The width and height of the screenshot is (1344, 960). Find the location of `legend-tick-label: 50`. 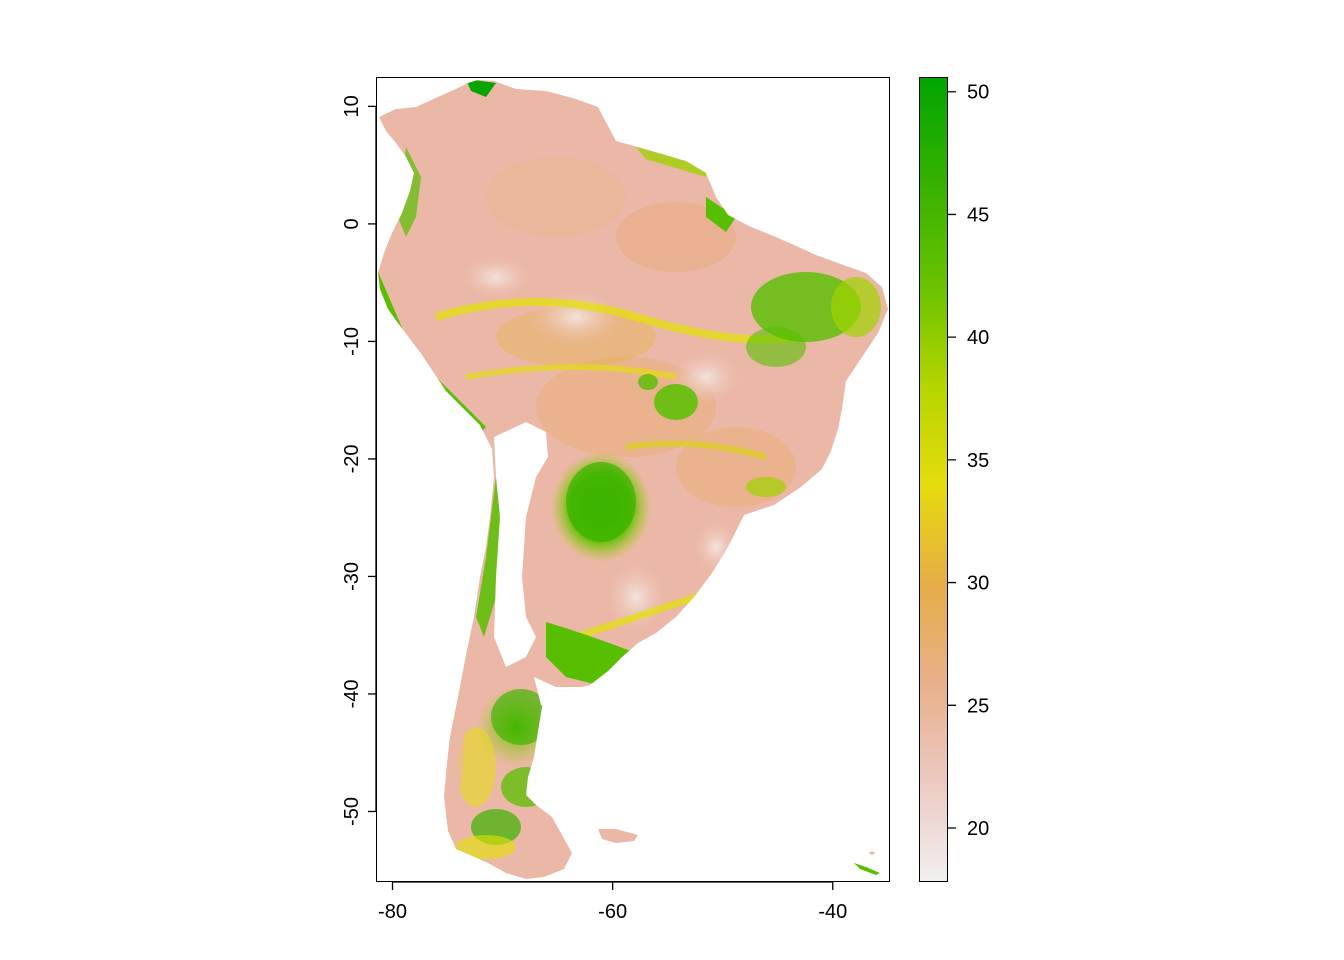

legend-tick-label: 50 is located at coordinates (978, 93).